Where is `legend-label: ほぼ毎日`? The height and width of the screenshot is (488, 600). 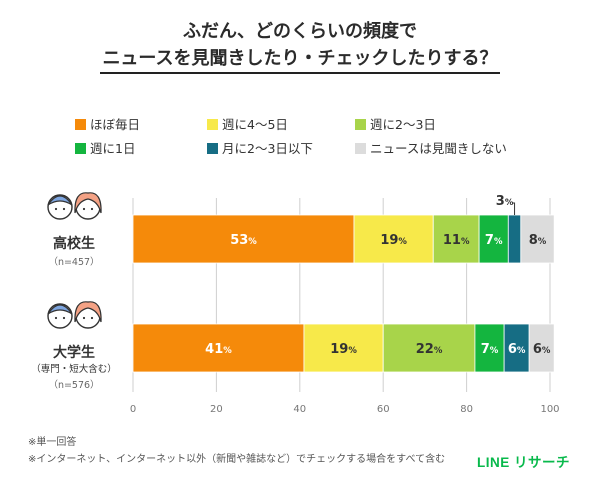 legend-label: ほぼ毎日 is located at coordinates (115, 124).